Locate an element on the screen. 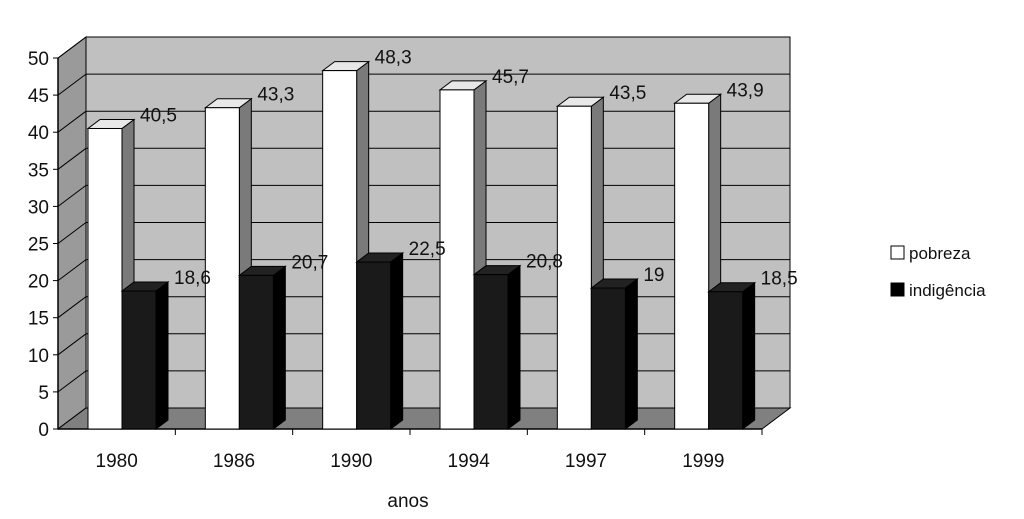 The width and height of the screenshot is (1024, 519). y-tick-label: 5 is located at coordinates (43, 393).